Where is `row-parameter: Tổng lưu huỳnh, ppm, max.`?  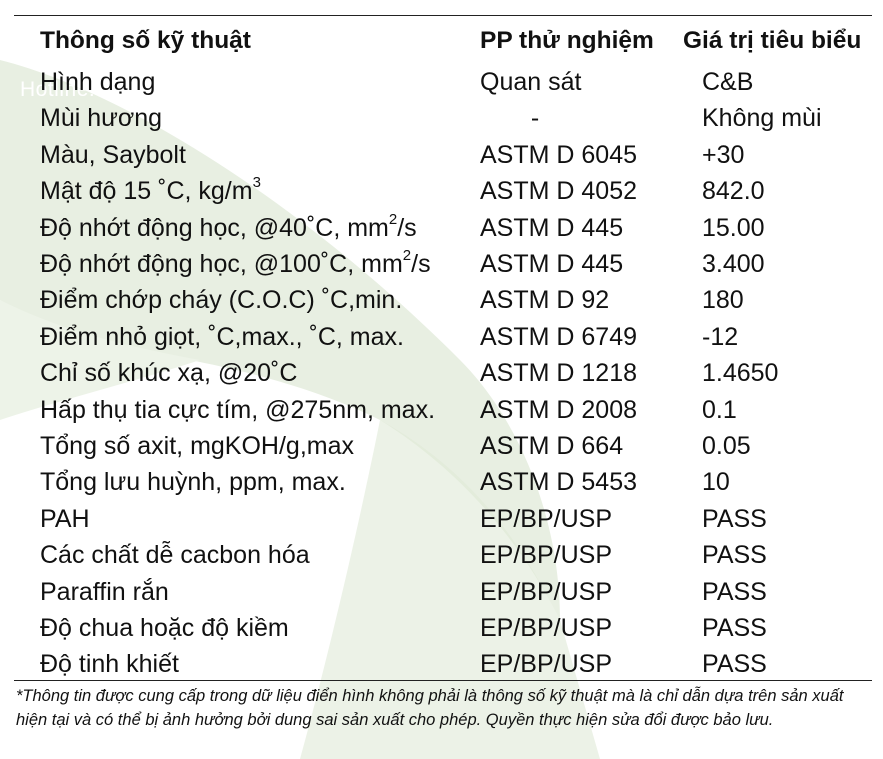
row-parameter: Tổng lưu huỳnh, ppm, max. is located at coordinates (193, 482).